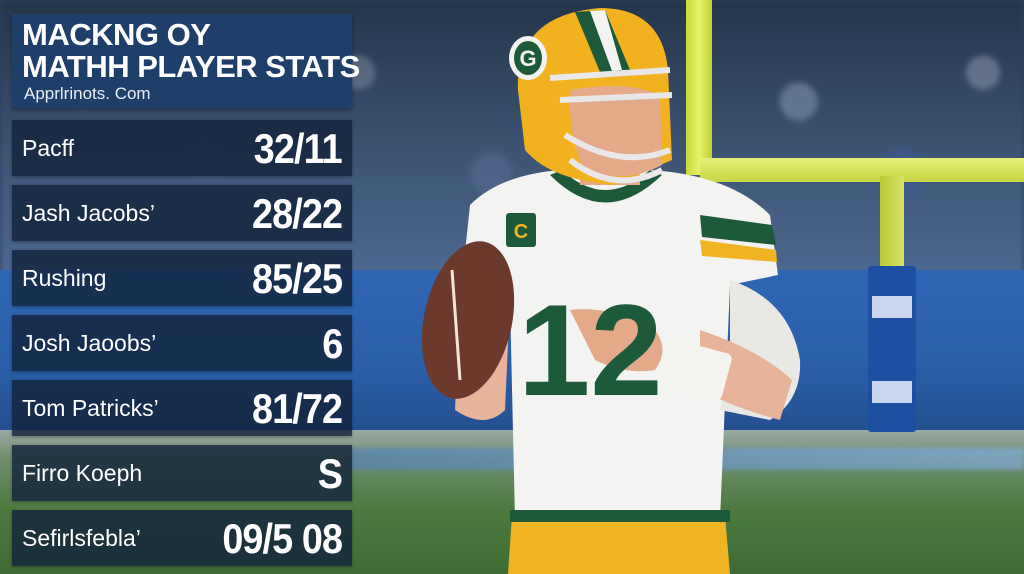 This screenshot has width=1024, height=574. Describe the element at coordinates (89, 343) in the screenshot. I see `stat-label: Josh Jaoobs’` at that location.